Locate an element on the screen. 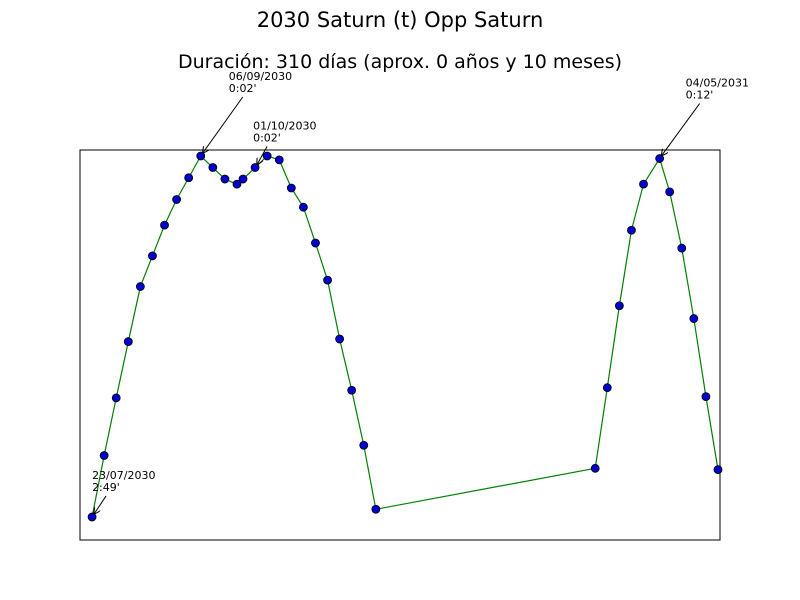 The width and height of the screenshot is (800, 600). annotation-date: 01/10/2030 is located at coordinates (284, 126).